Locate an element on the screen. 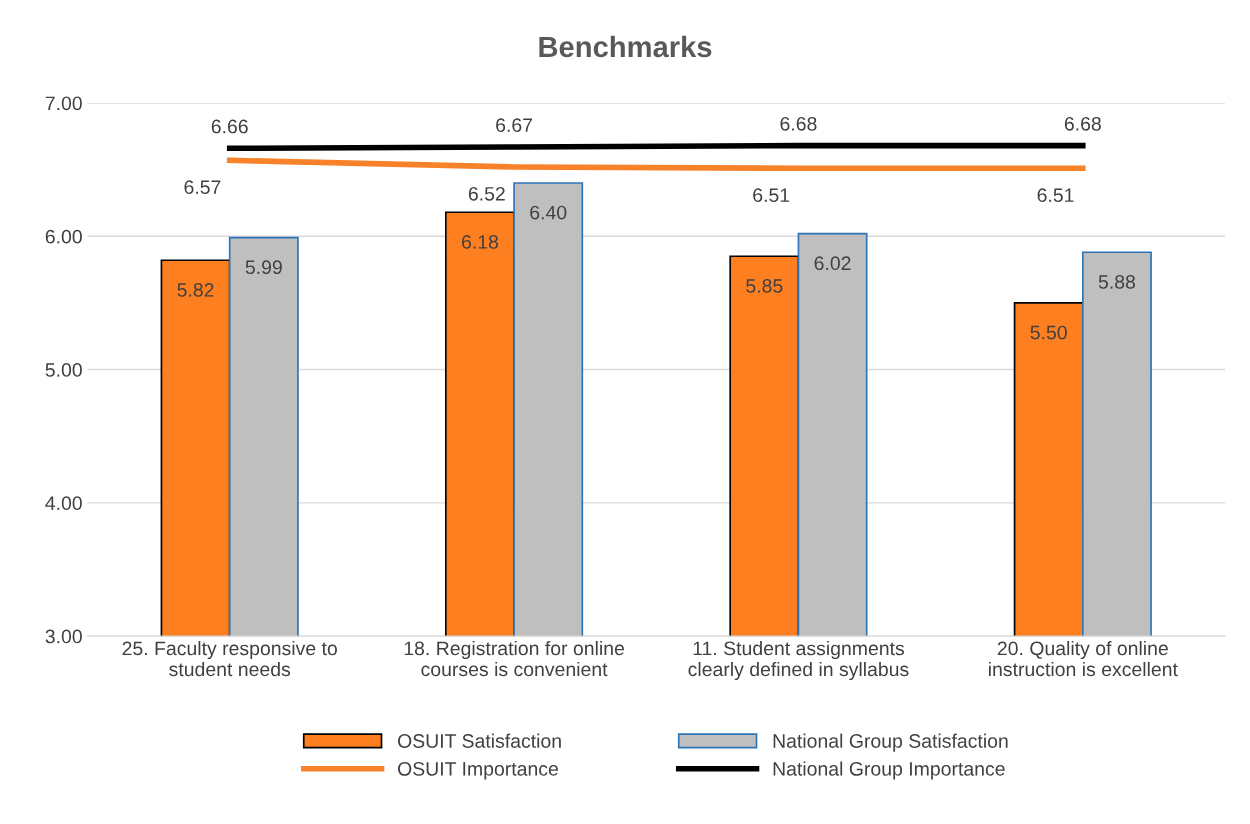 This screenshot has width=1250, height=824. data-label: 6.18 is located at coordinates (480, 242).